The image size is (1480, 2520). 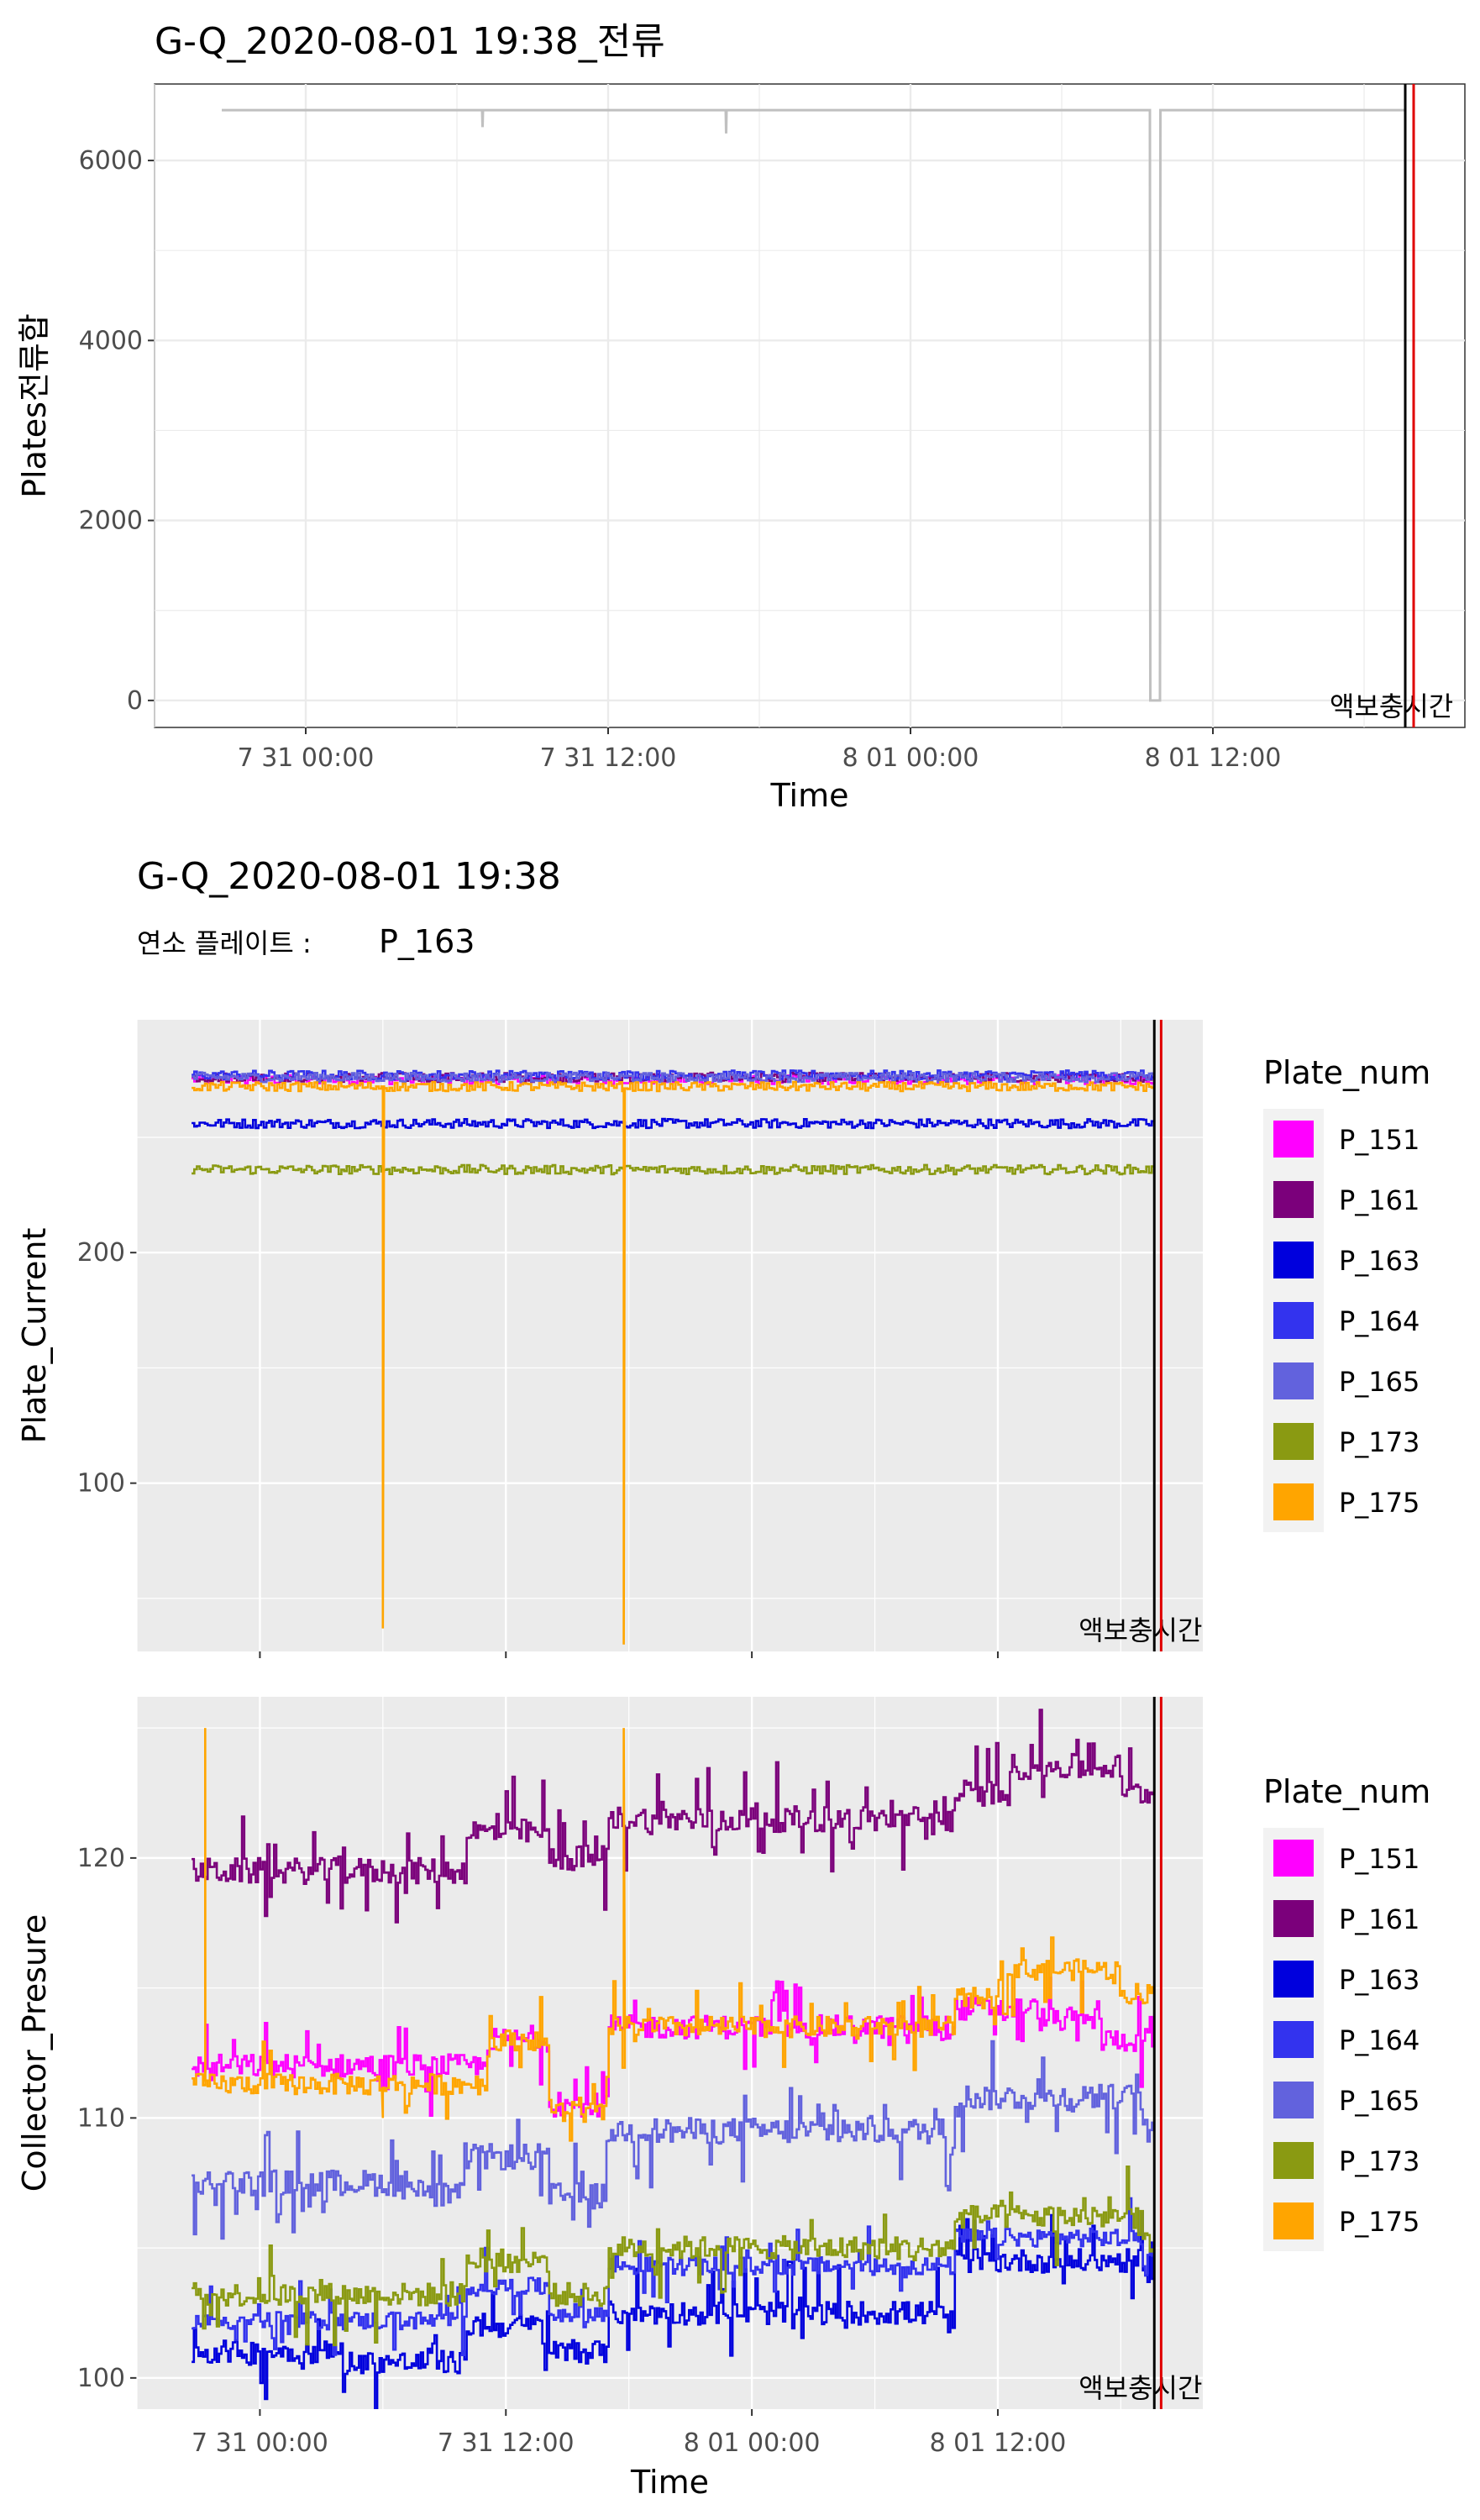 I want to click on y-tick-label: 2000, so click(x=111, y=521).